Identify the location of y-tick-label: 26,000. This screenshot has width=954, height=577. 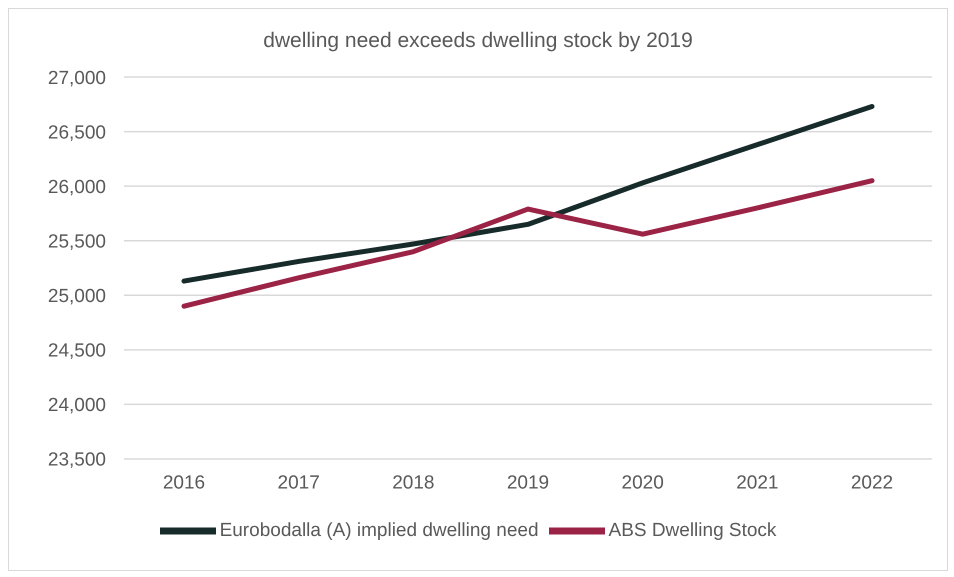
(77, 187).